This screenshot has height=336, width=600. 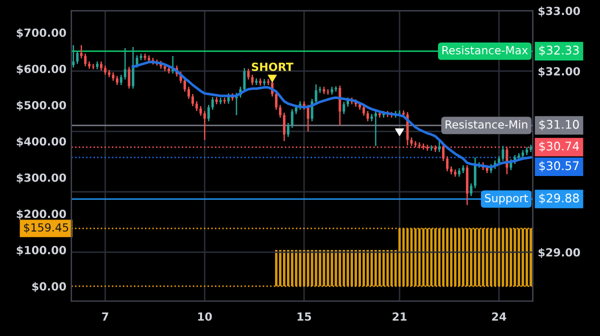 I want to click on y2-tick-label: $300.00, so click(x=41, y=178).